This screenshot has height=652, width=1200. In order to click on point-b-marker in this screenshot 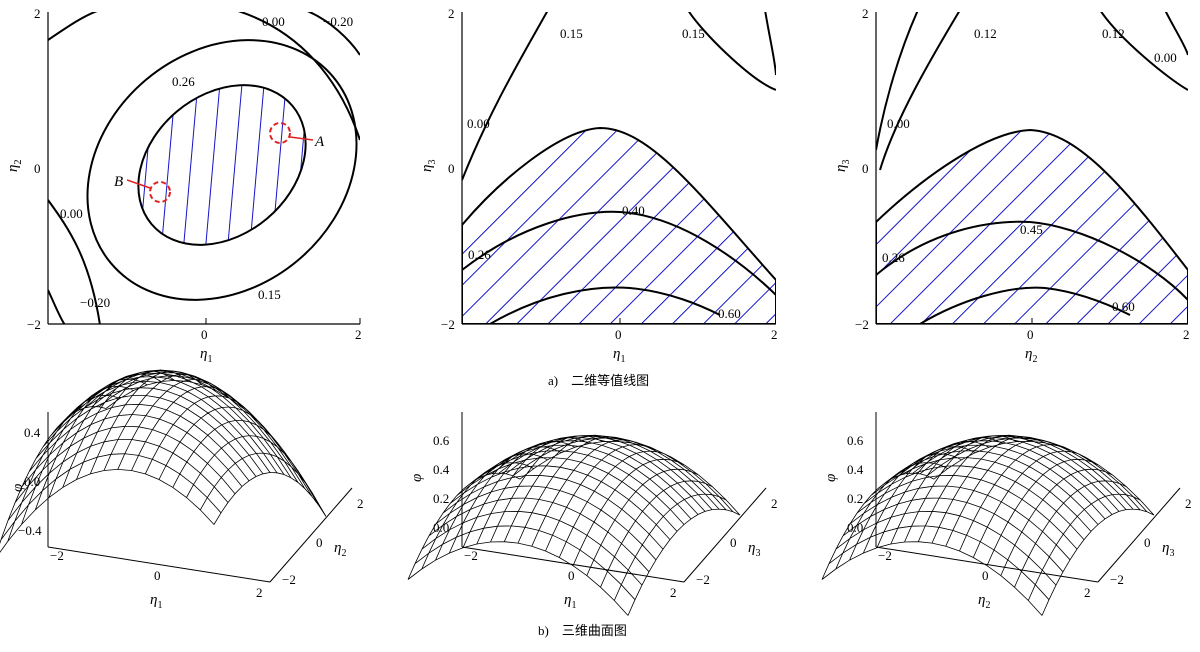, I will do `click(160, 192)`.